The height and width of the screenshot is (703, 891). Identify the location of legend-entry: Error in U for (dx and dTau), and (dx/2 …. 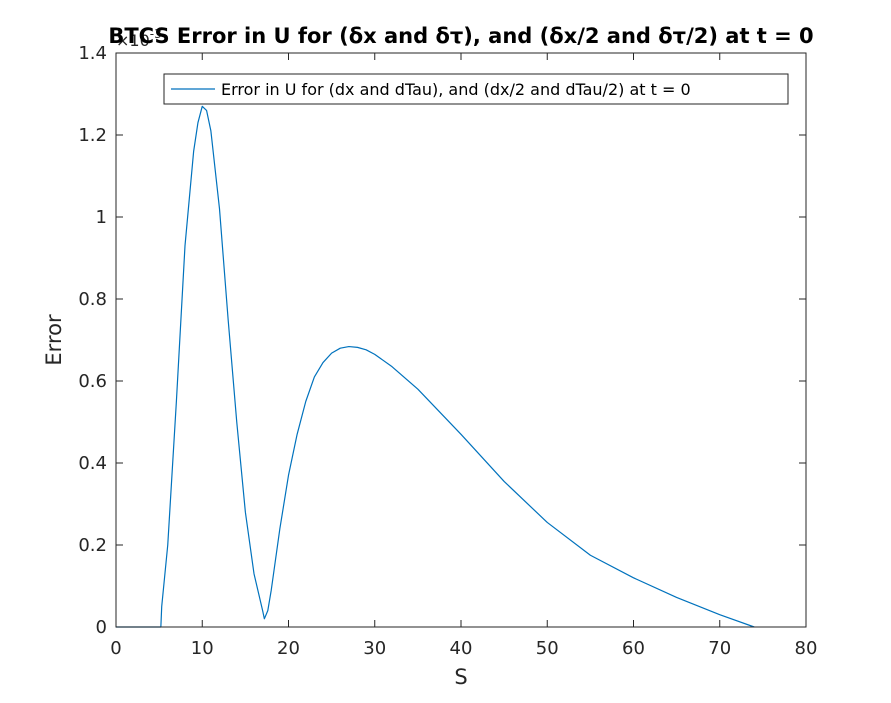
(456, 89).